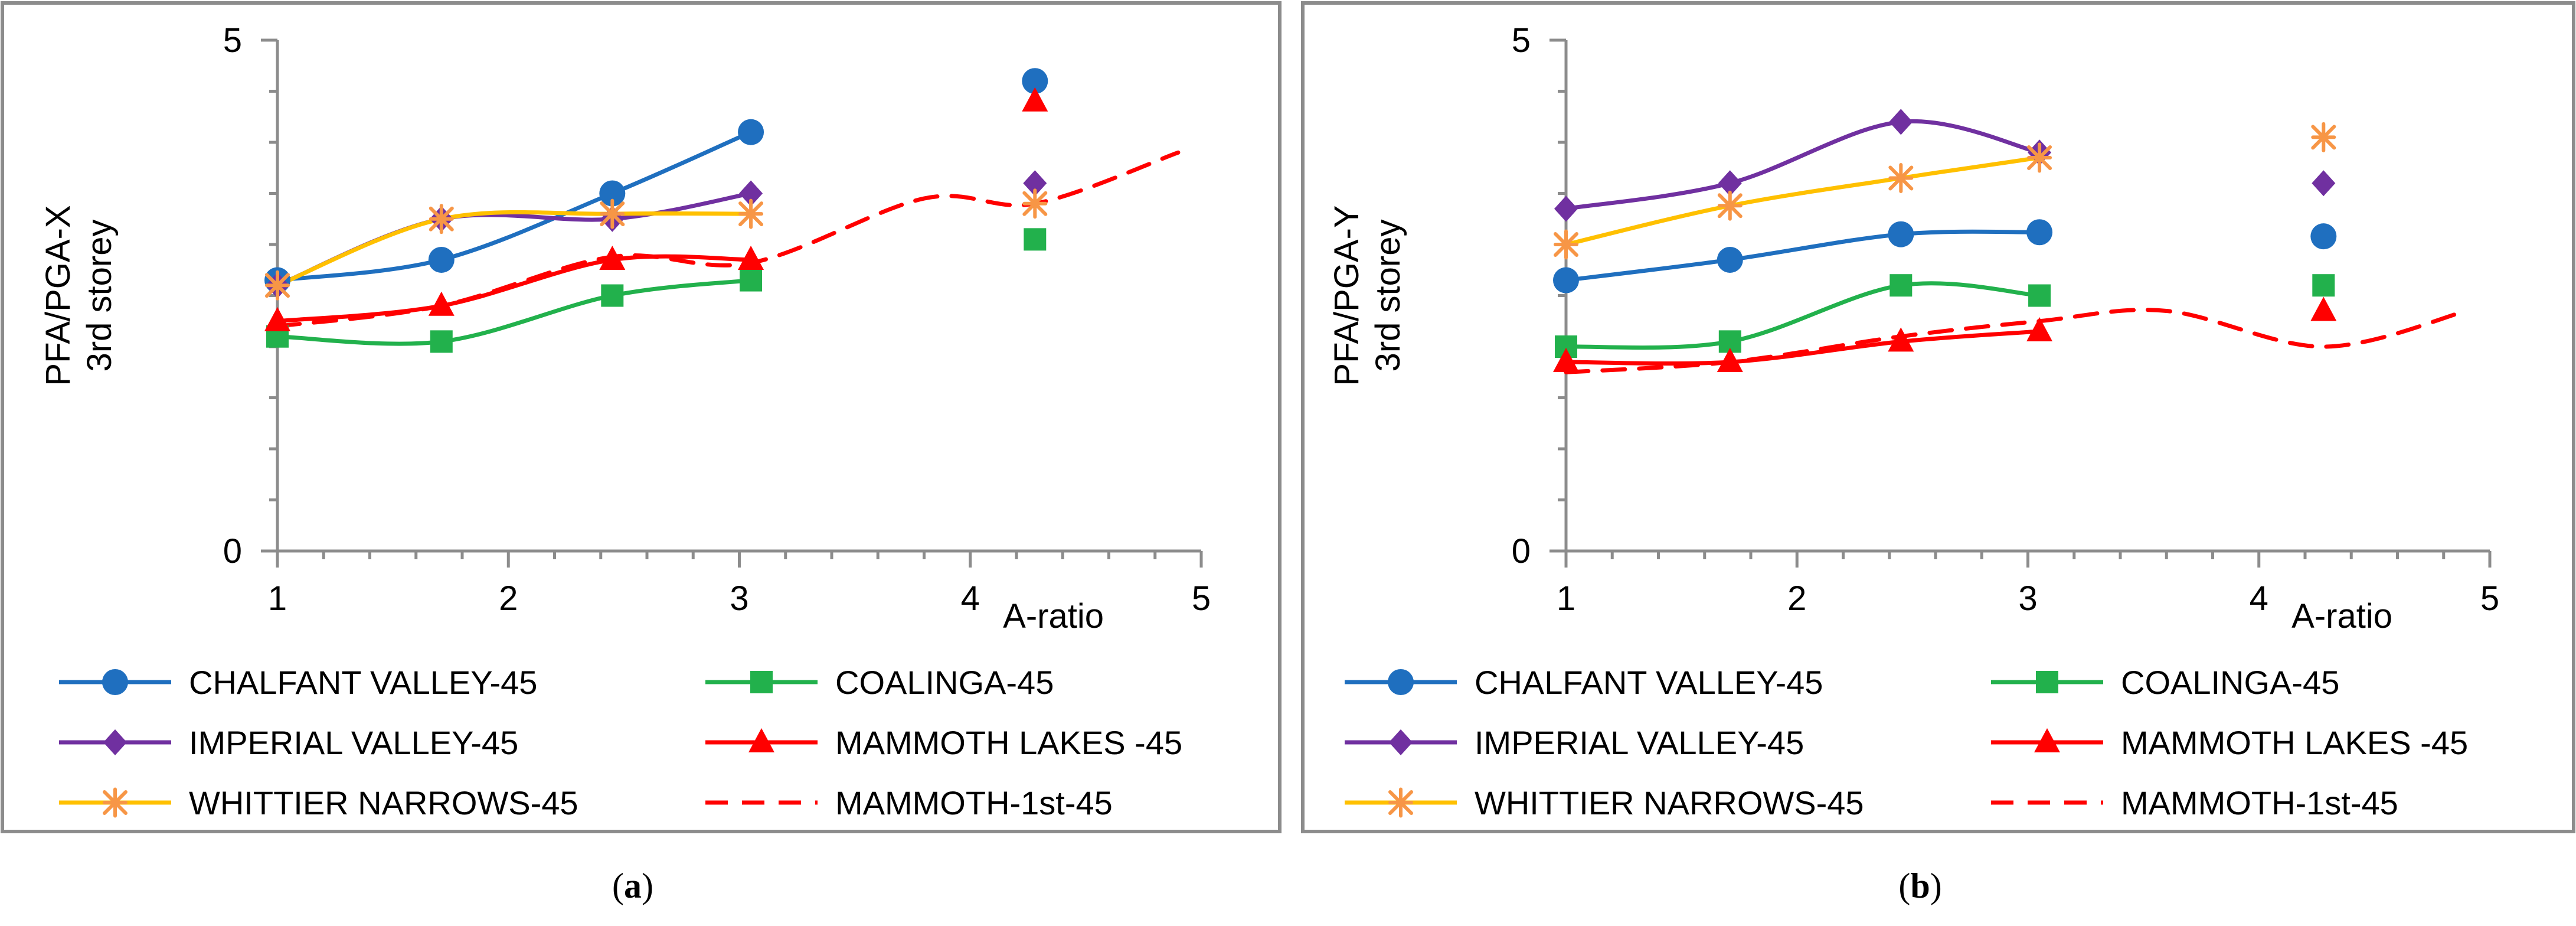  I want to click on y-axis-label: PFA/PGA-Y 3rd storey, so click(1367, 295).